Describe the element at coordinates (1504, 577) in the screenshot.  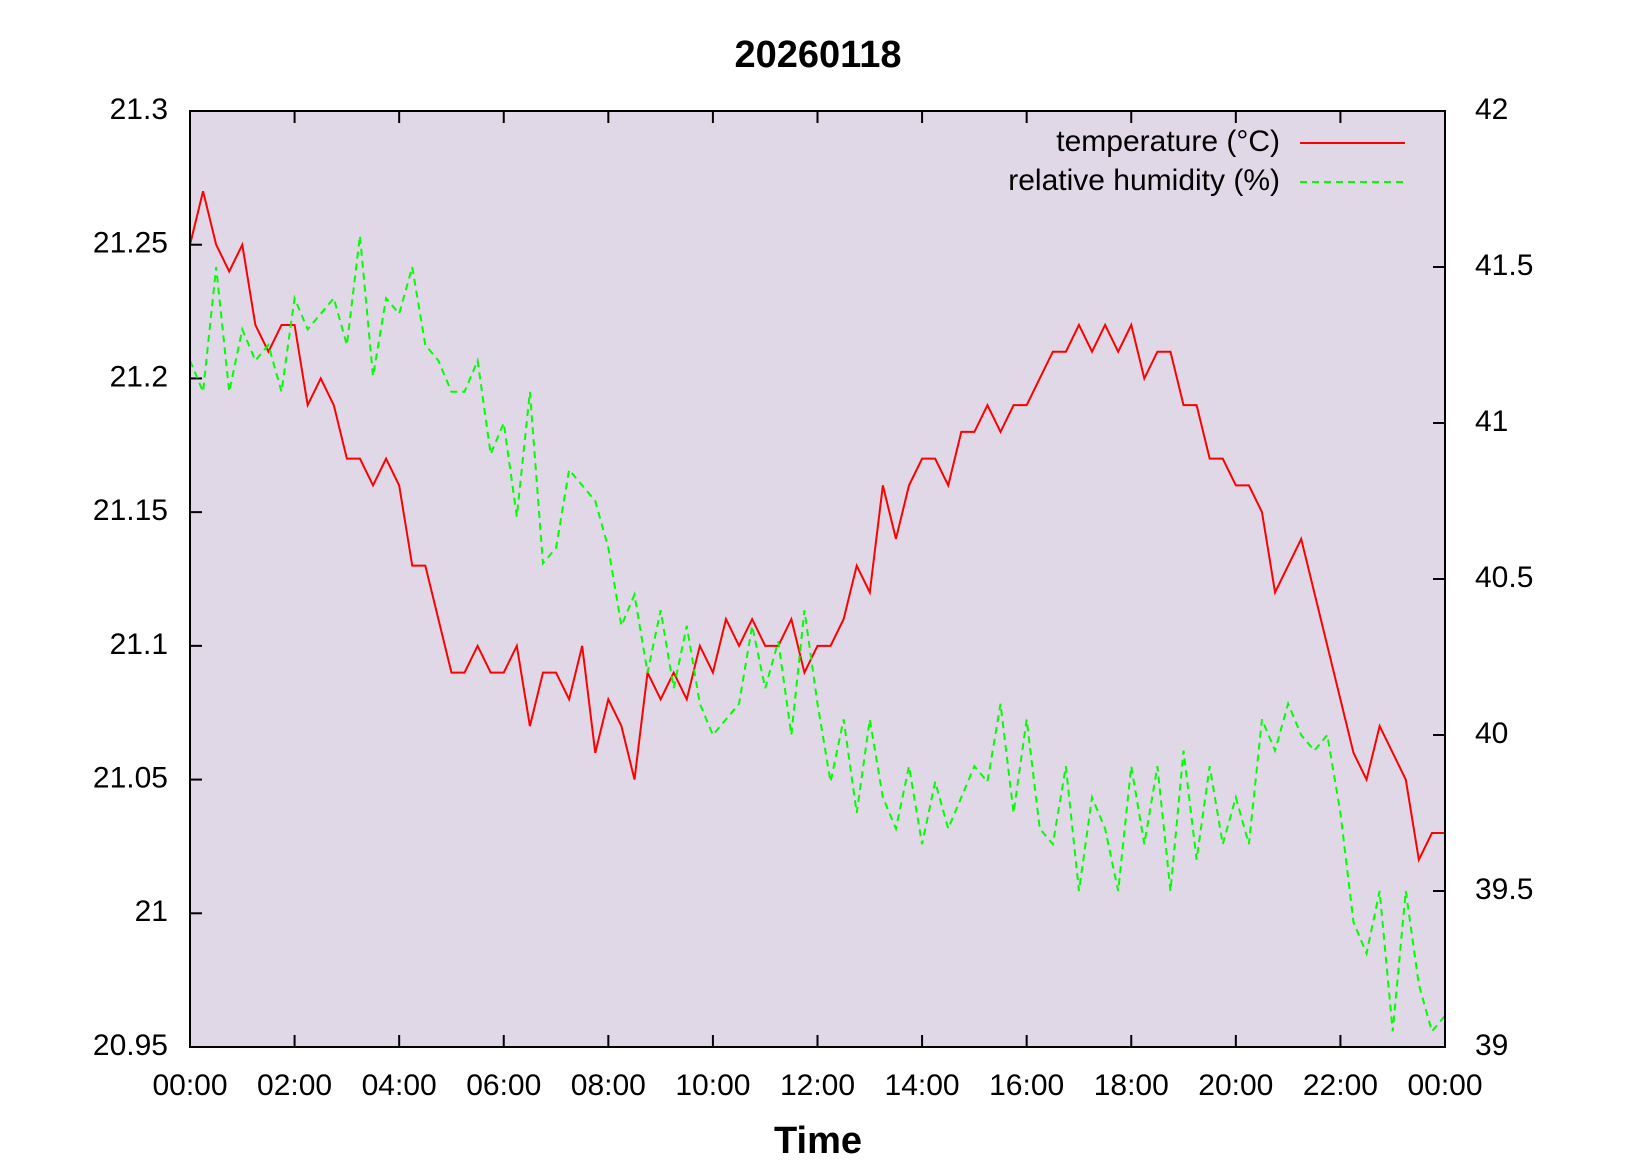
I see `y2-tick-label: 40.5` at that location.